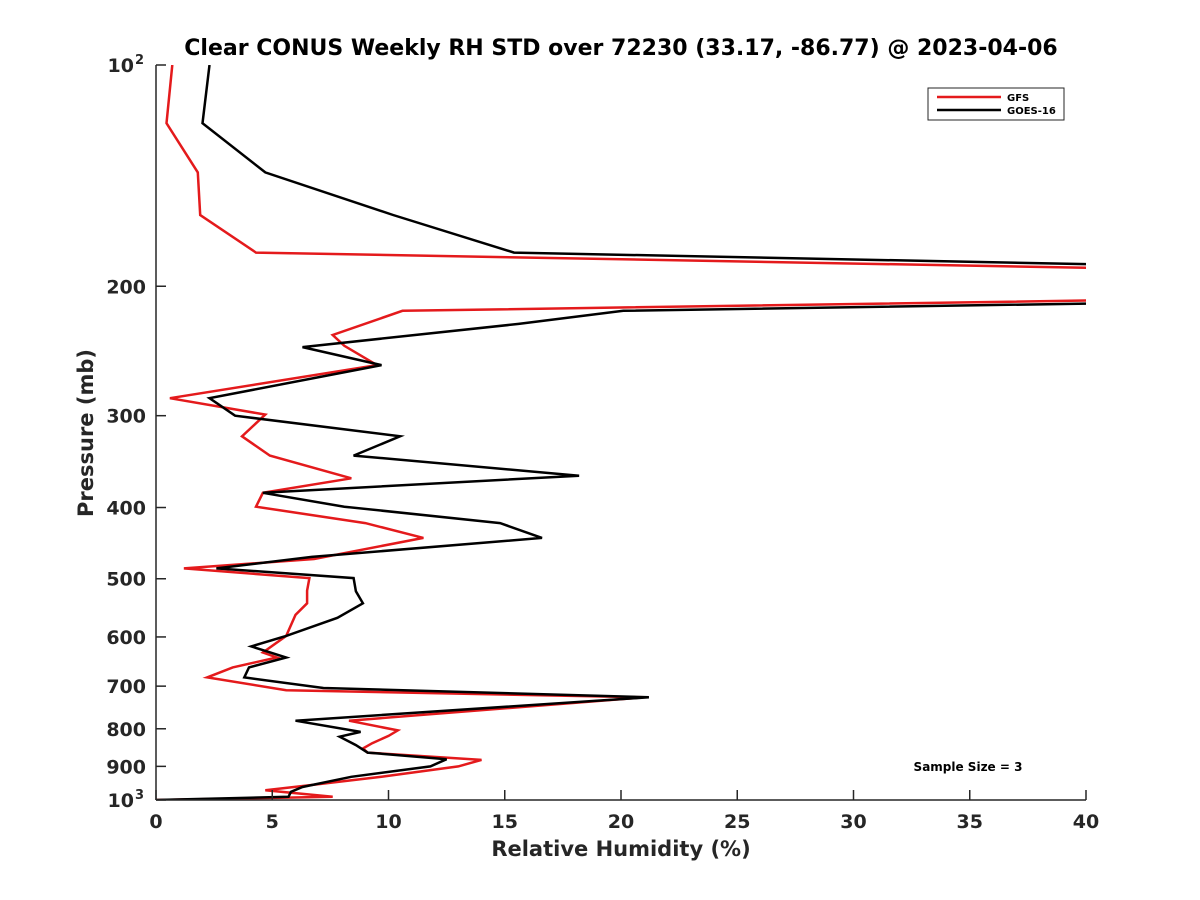  What do you see at coordinates (126, 687) in the screenshot?
I see `y-tick-label: 700` at bounding box center [126, 687].